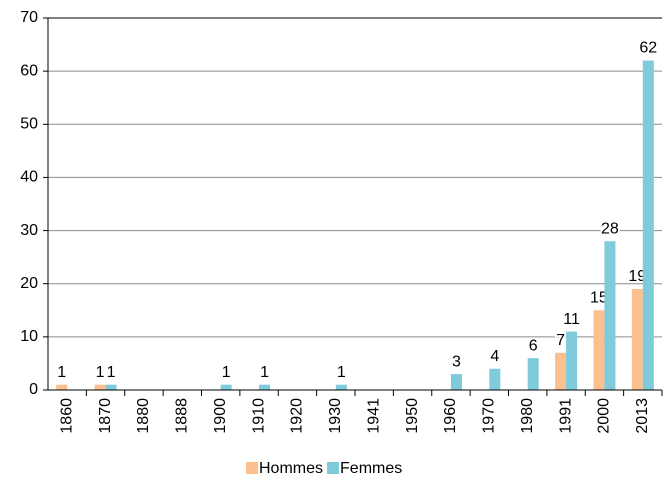 This screenshot has width=664, height=482. What do you see at coordinates (29, 70) in the screenshot?
I see `y-tick-label: 60` at bounding box center [29, 70].